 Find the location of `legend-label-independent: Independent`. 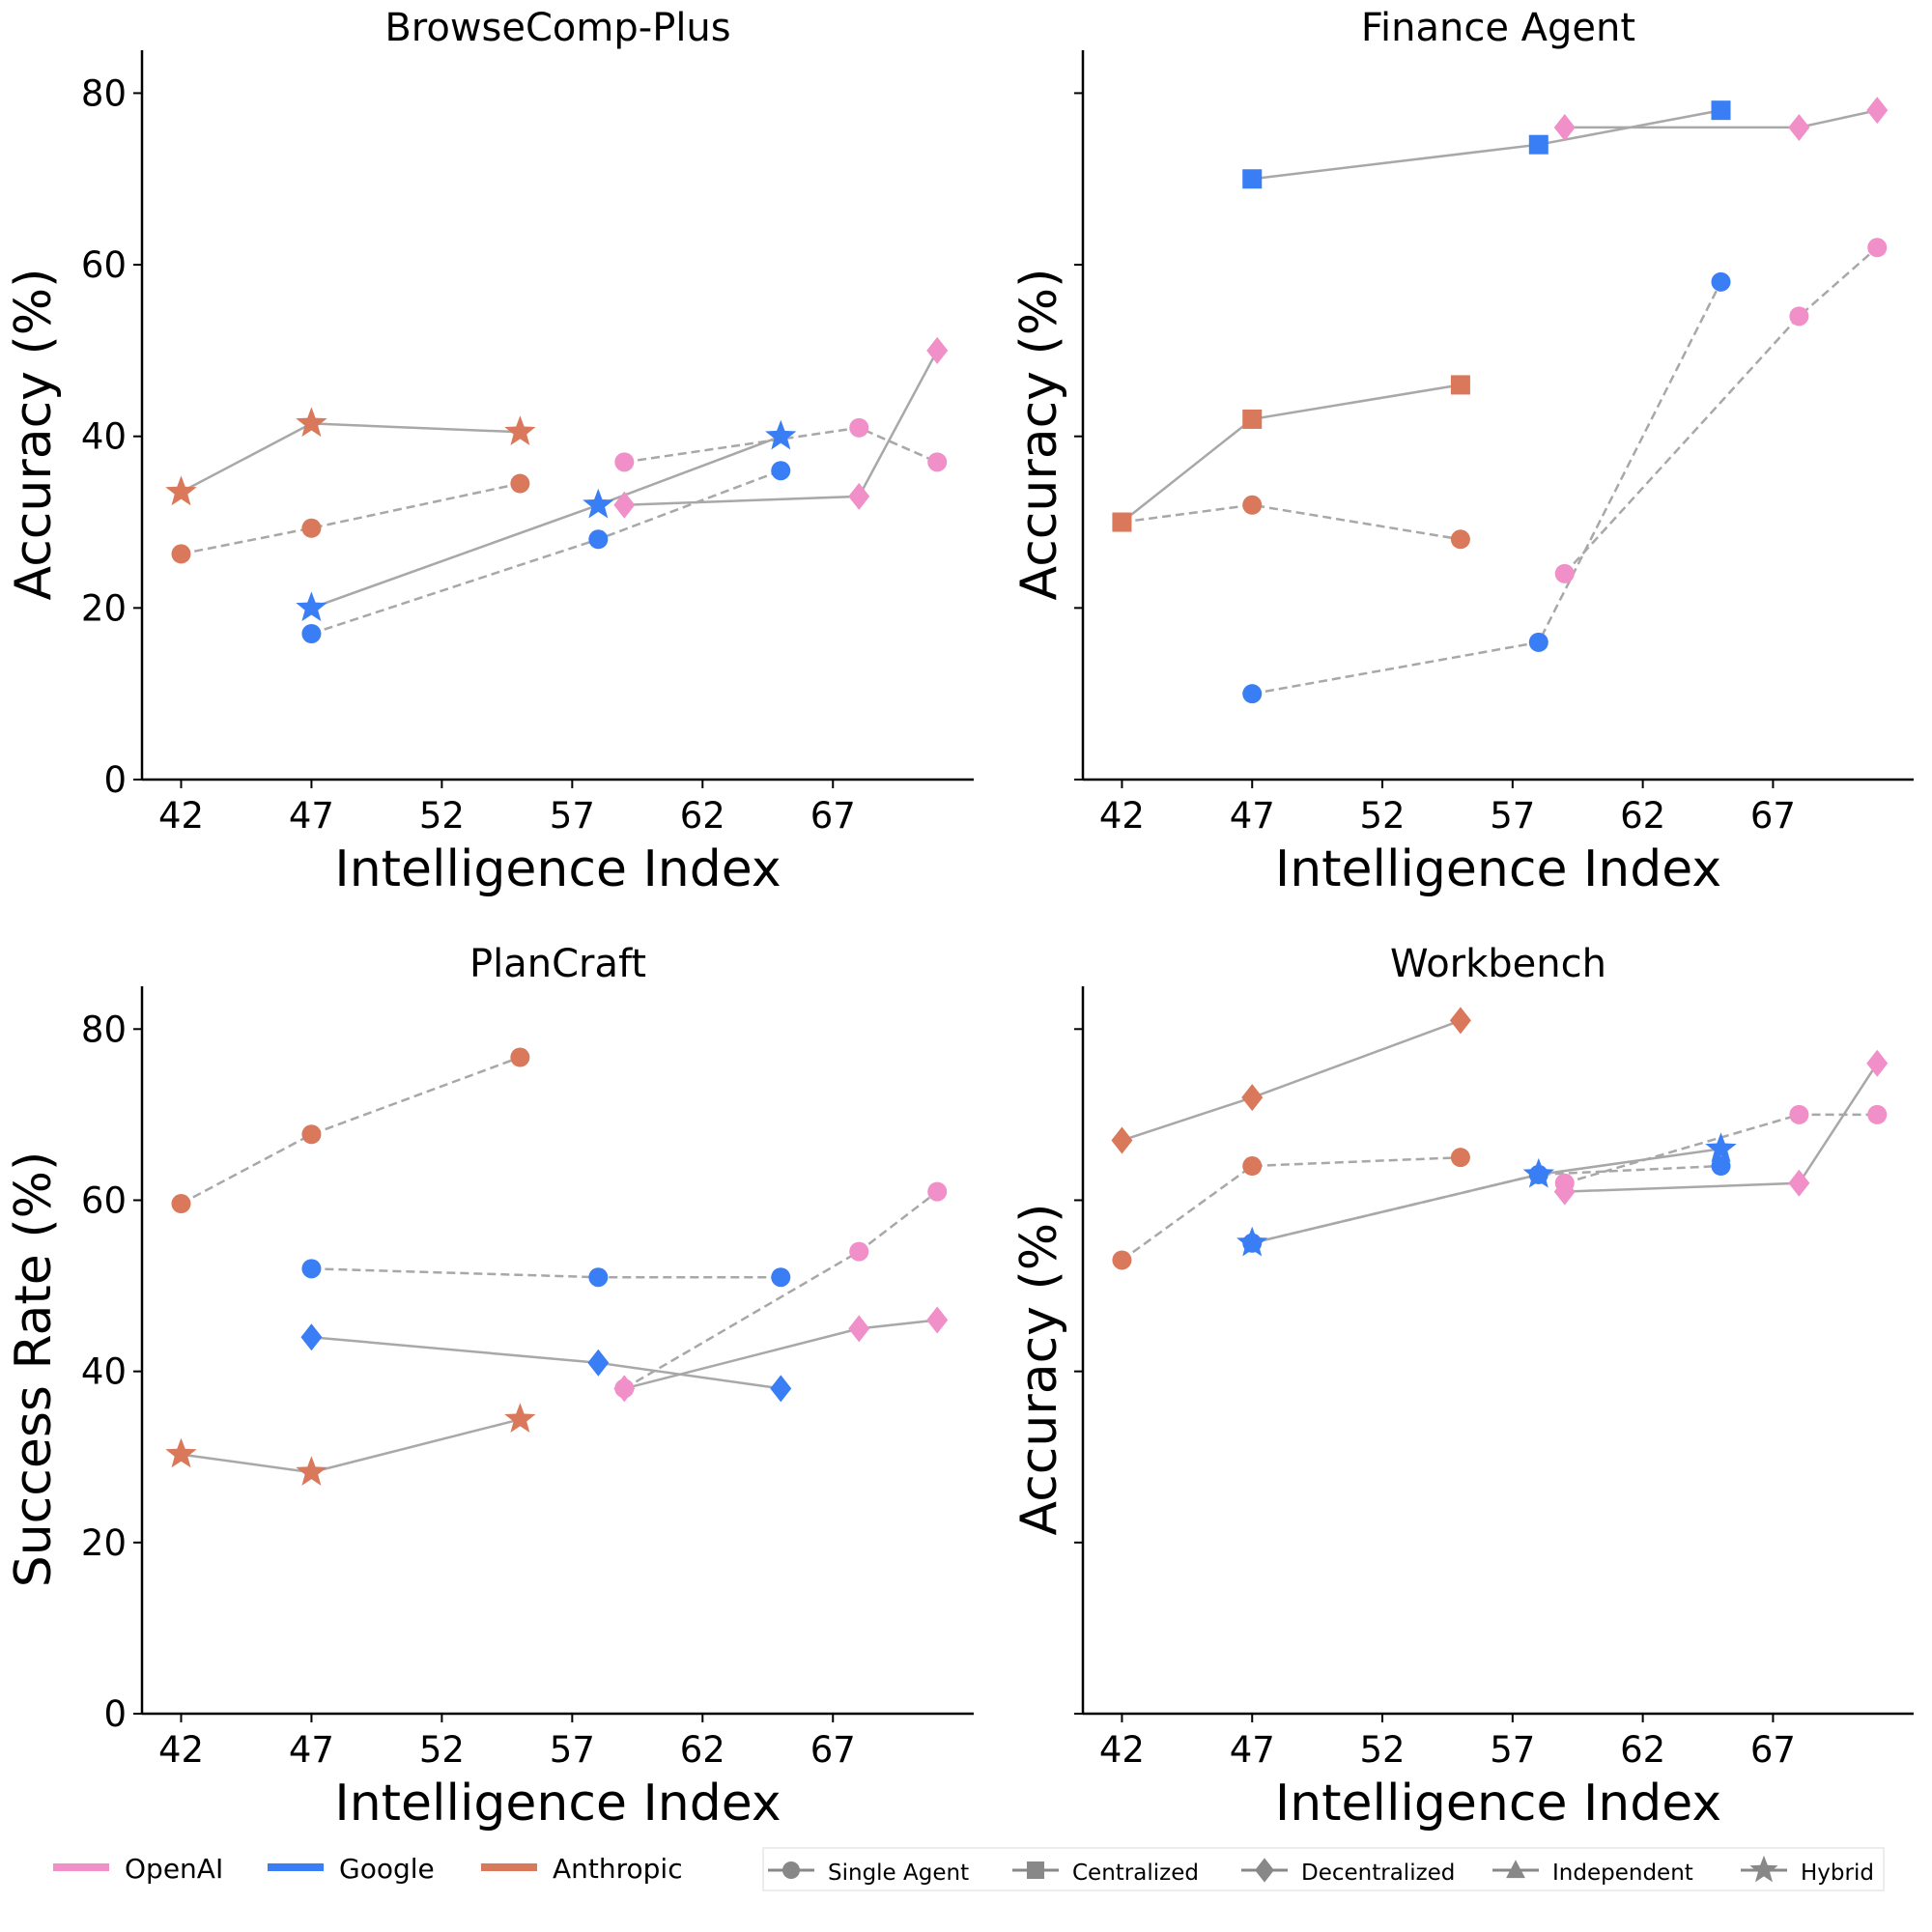

legend-label-independent: Independent is located at coordinates (1622, 1873).